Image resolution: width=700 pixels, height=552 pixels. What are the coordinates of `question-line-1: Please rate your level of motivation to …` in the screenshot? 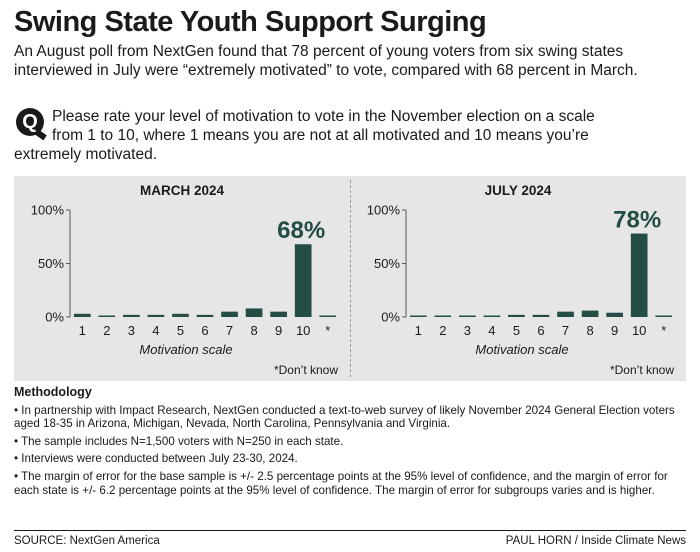 It's located at (323, 116).